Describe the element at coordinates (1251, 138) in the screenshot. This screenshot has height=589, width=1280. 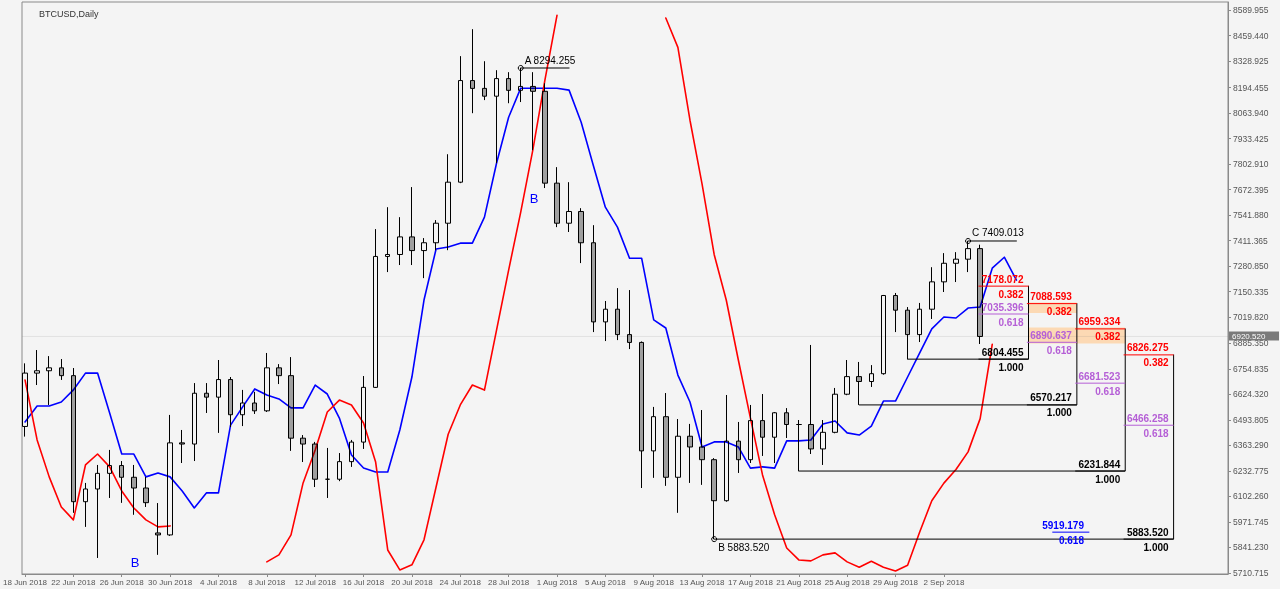
I see `y-tick-label: 7933.425` at that location.